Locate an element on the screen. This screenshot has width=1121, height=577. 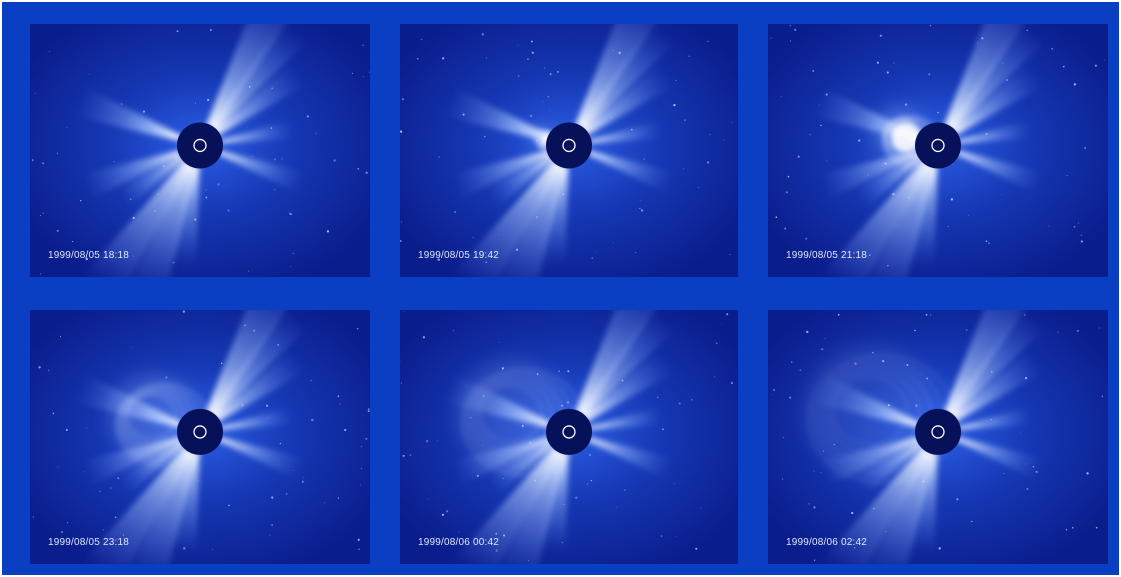
coronagraph-panel-3: 1999/08/05 21:18 is located at coordinates (938, 150).